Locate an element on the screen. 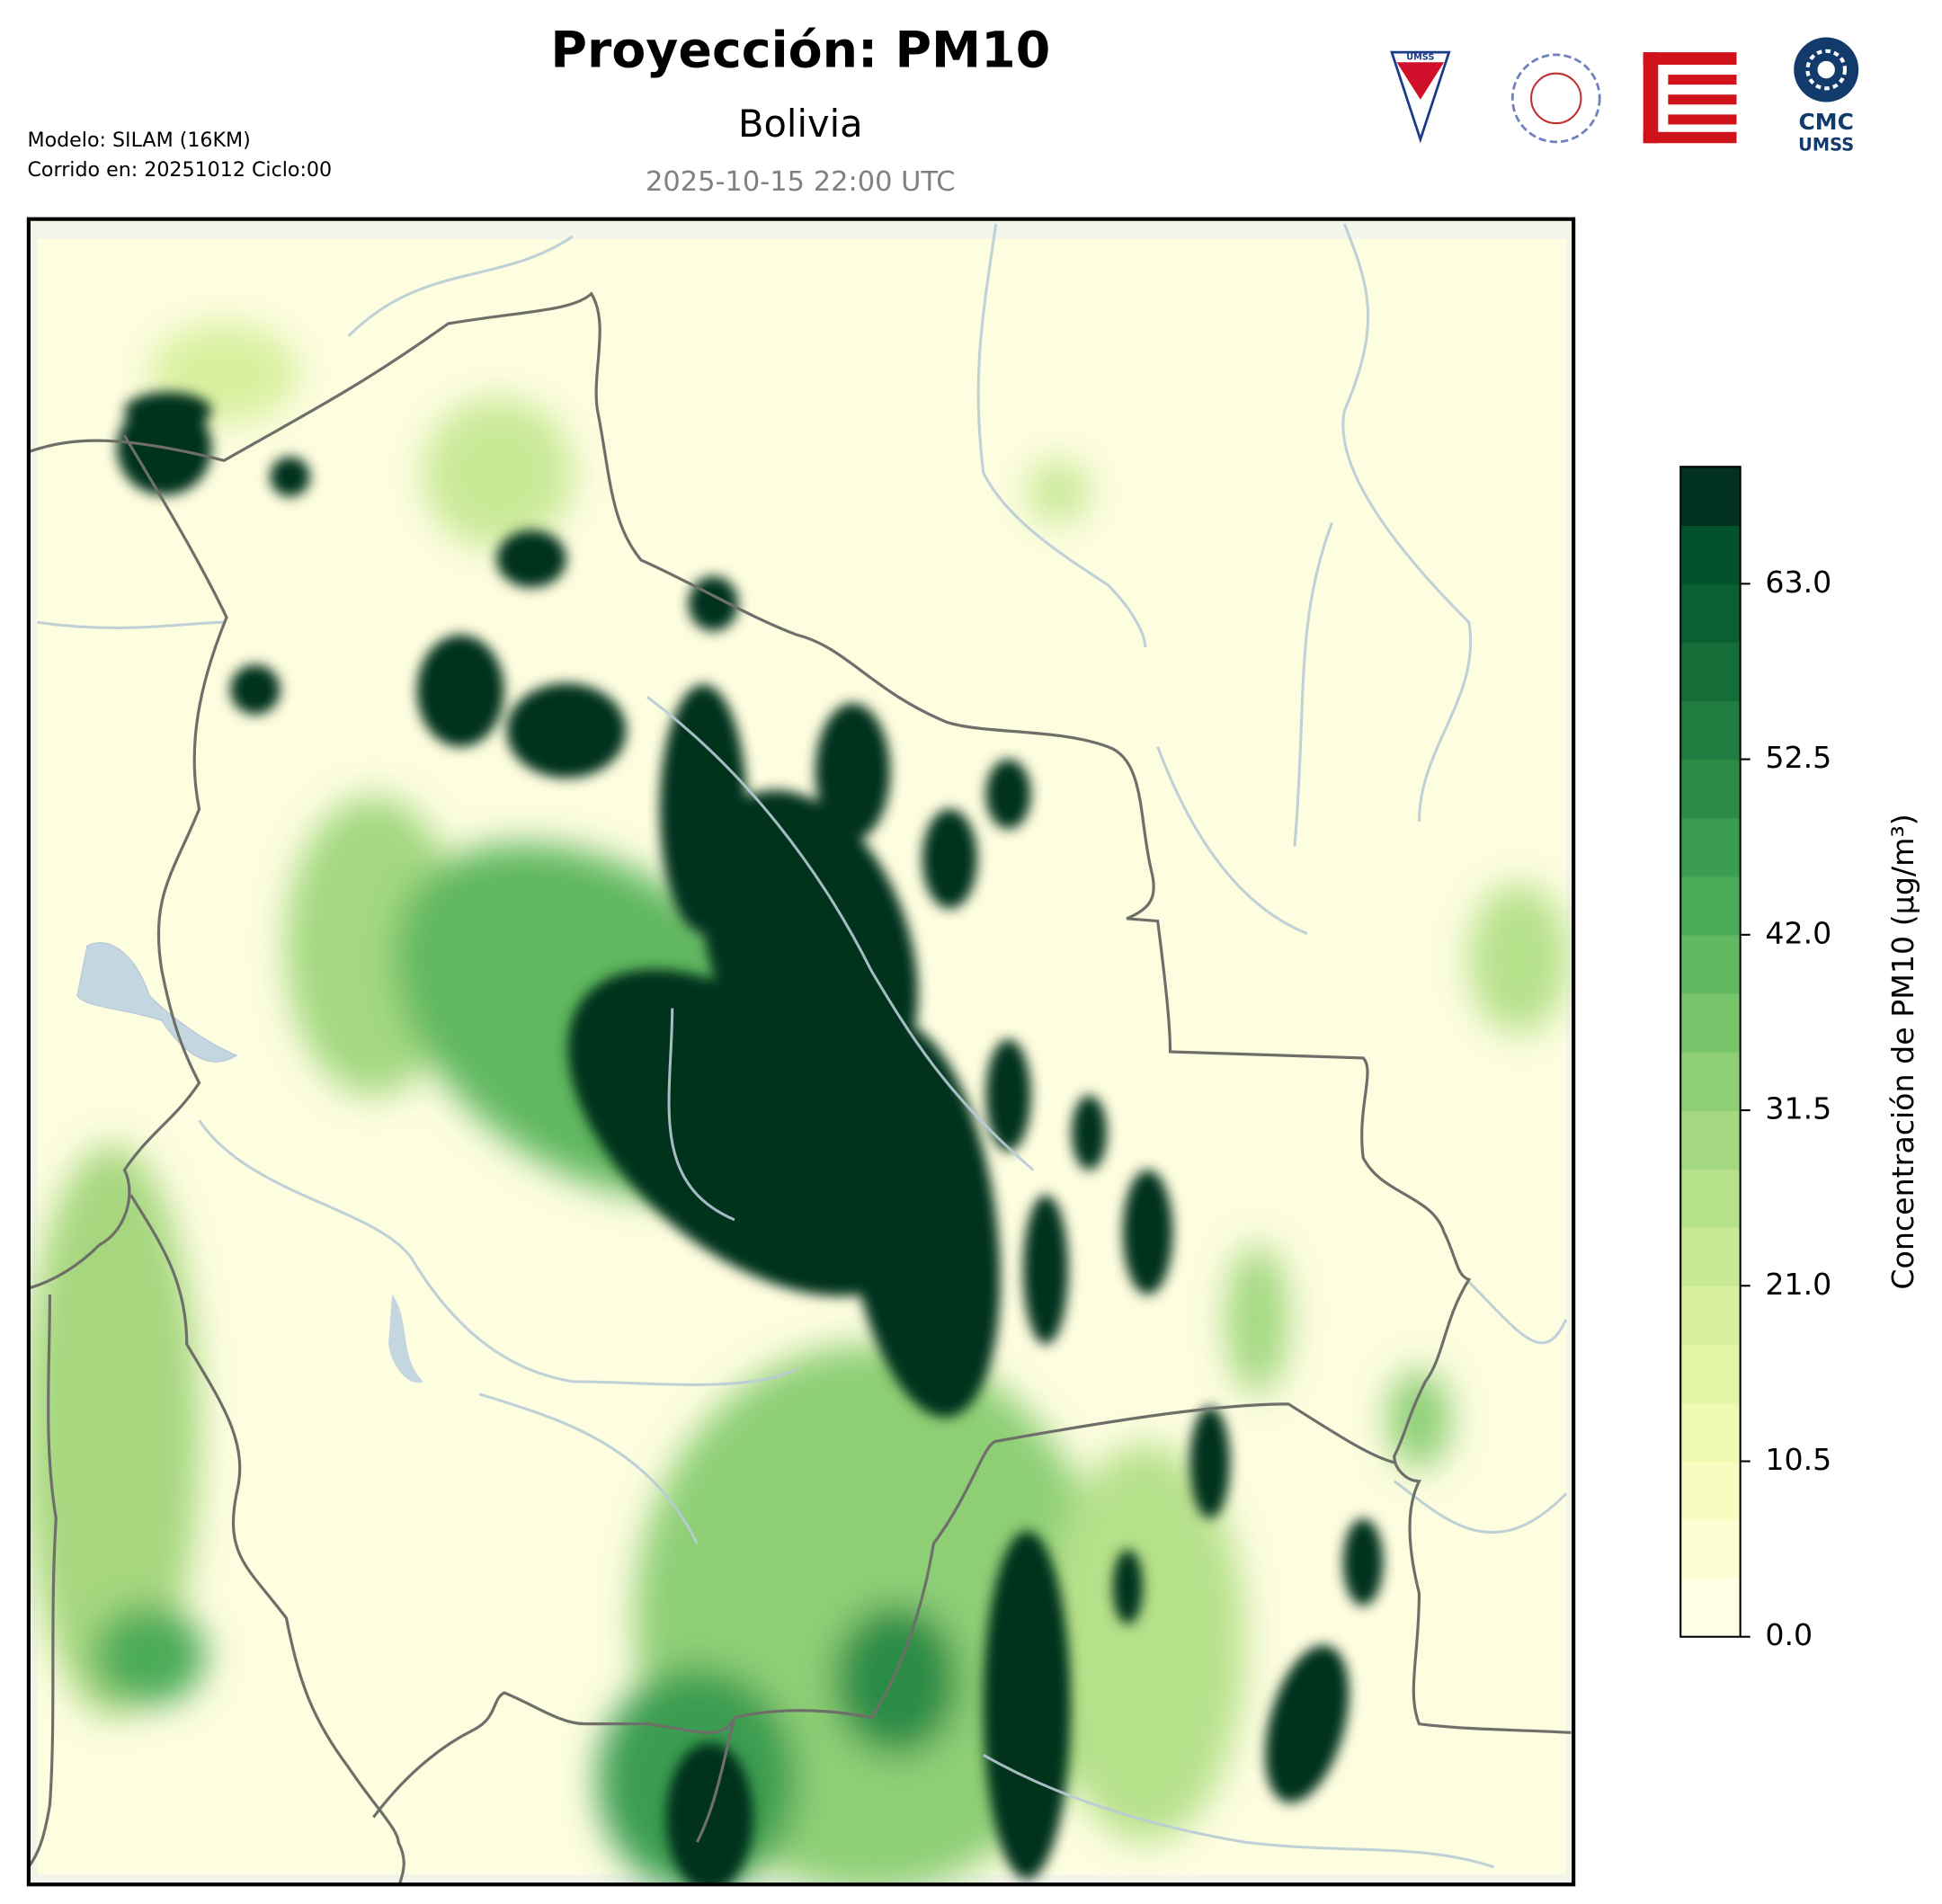 The height and width of the screenshot is (1904, 1942). datetime: 2025-10-15 22:00 UTC is located at coordinates (800, 182).